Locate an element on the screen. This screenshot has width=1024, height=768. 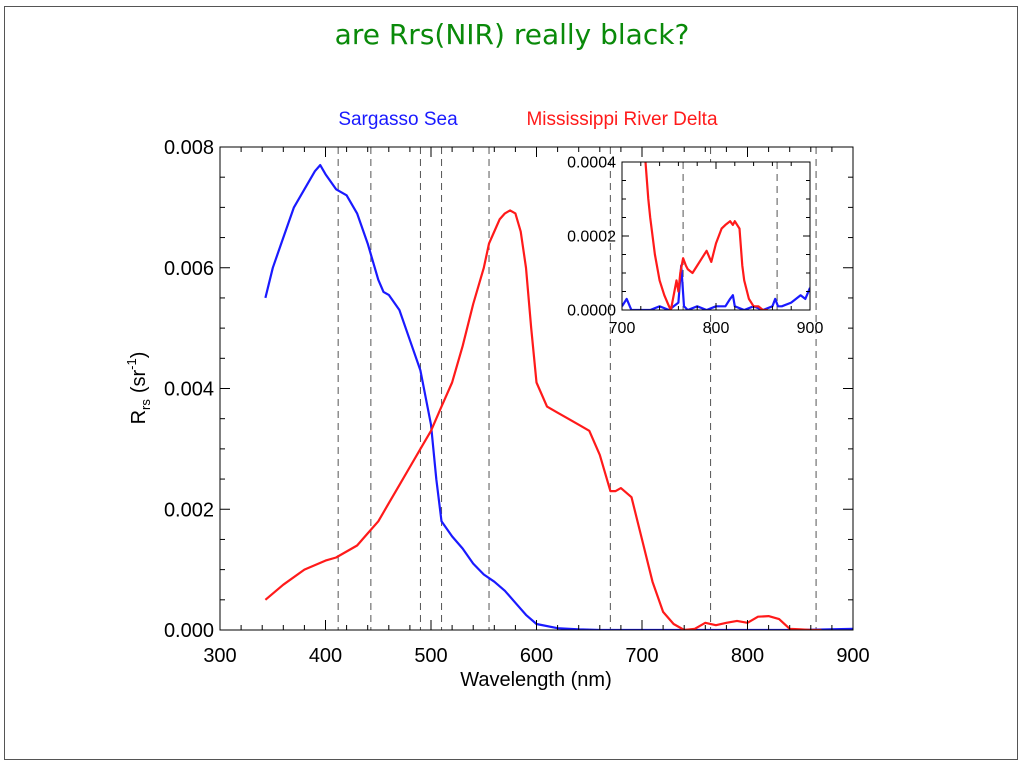
legend: Sargasso Sea Mississippi River Delta is located at coordinates (528, 119).